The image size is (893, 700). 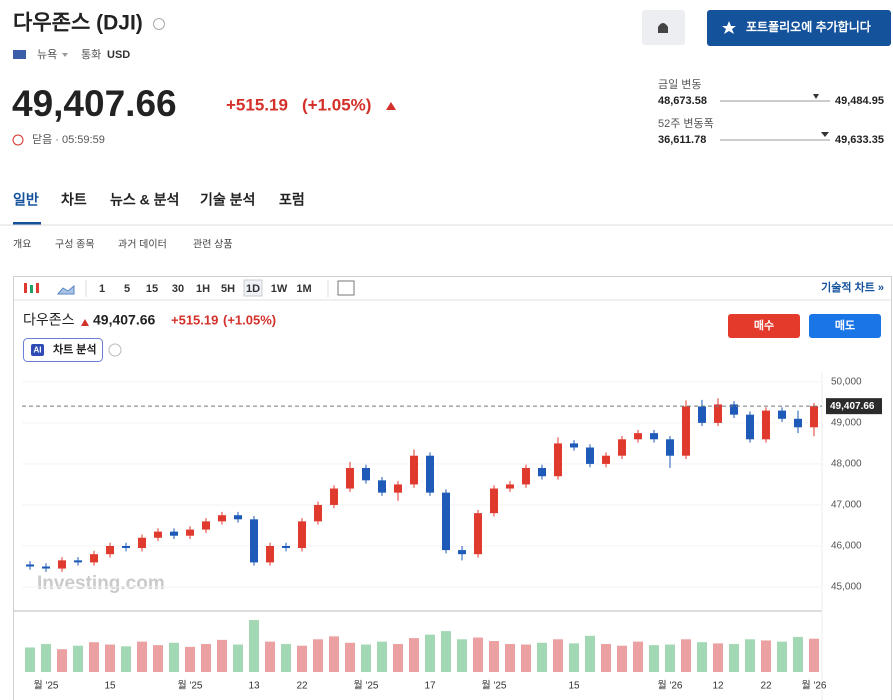 I want to click on ai-info, so click(x=115, y=350).